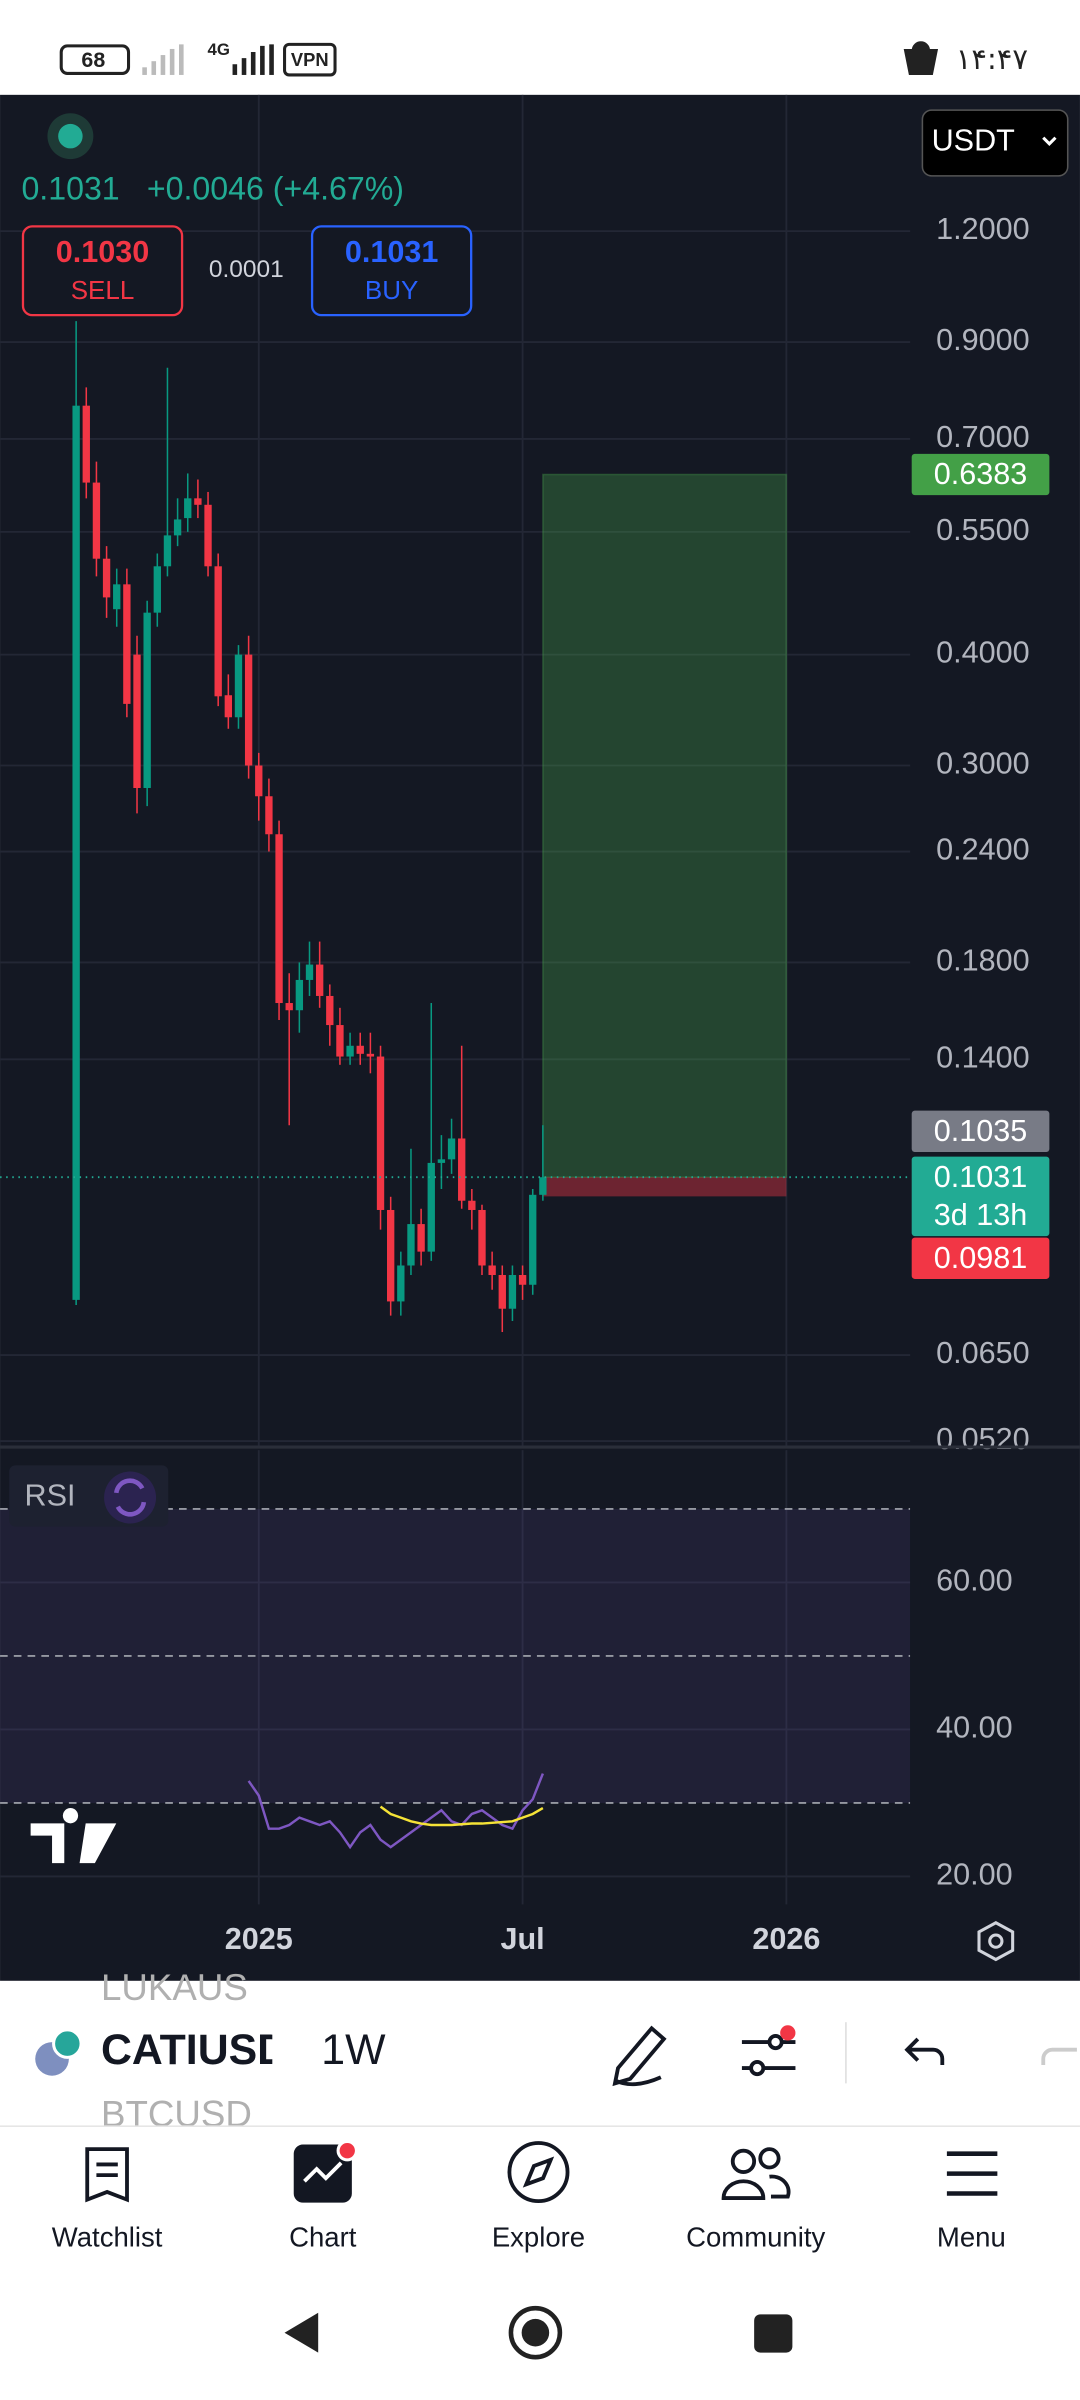  What do you see at coordinates (347, 2150) in the screenshot?
I see `chart-badge` at bounding box center [347, 2150].